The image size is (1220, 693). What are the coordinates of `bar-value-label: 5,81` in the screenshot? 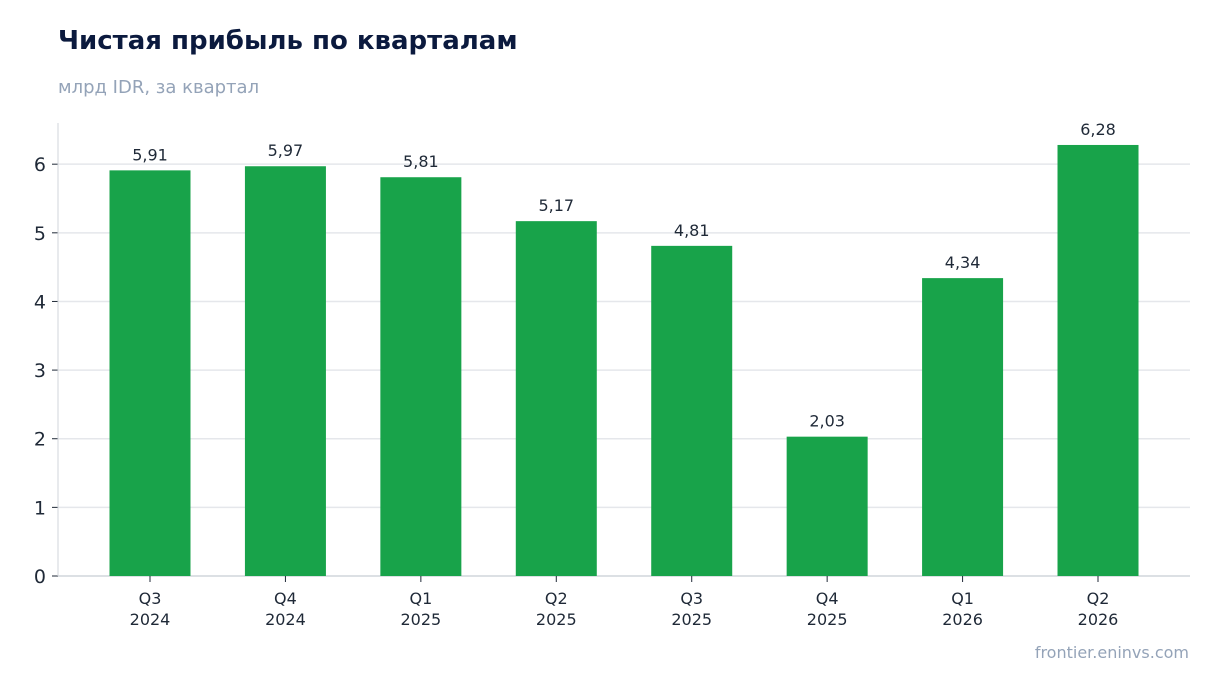 It's located at (421, 161).